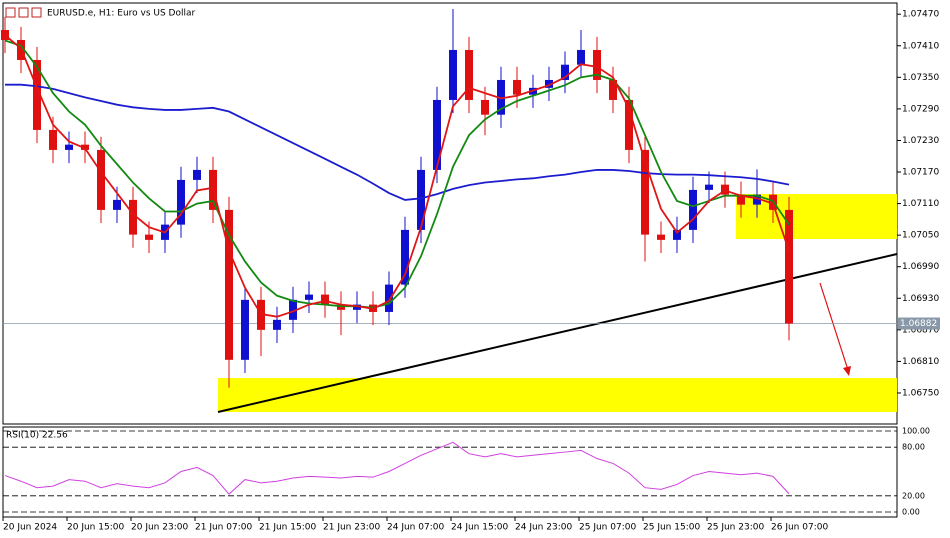  Describe the element at coordinates (834, 326) in the screenshot. I see `forecast-arrow` at that location.